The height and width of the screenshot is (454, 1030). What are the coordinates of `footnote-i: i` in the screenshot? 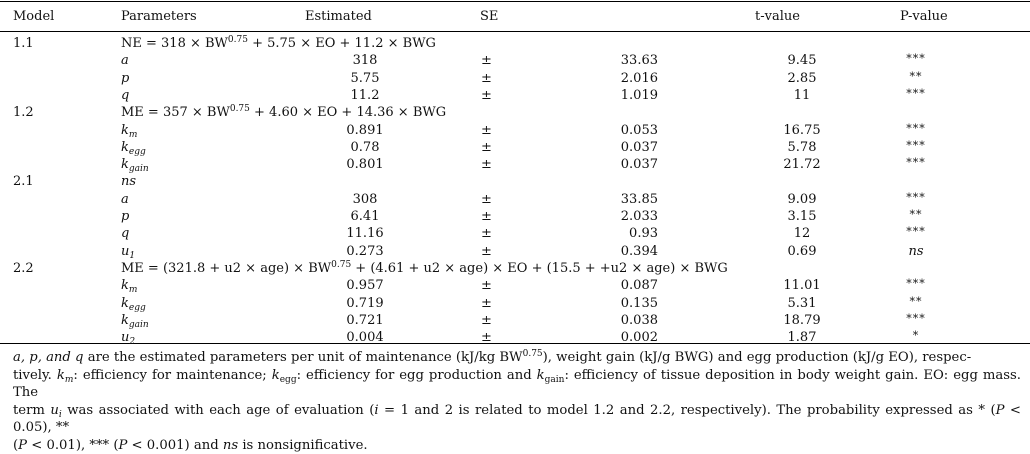 It's located at (376, 410).